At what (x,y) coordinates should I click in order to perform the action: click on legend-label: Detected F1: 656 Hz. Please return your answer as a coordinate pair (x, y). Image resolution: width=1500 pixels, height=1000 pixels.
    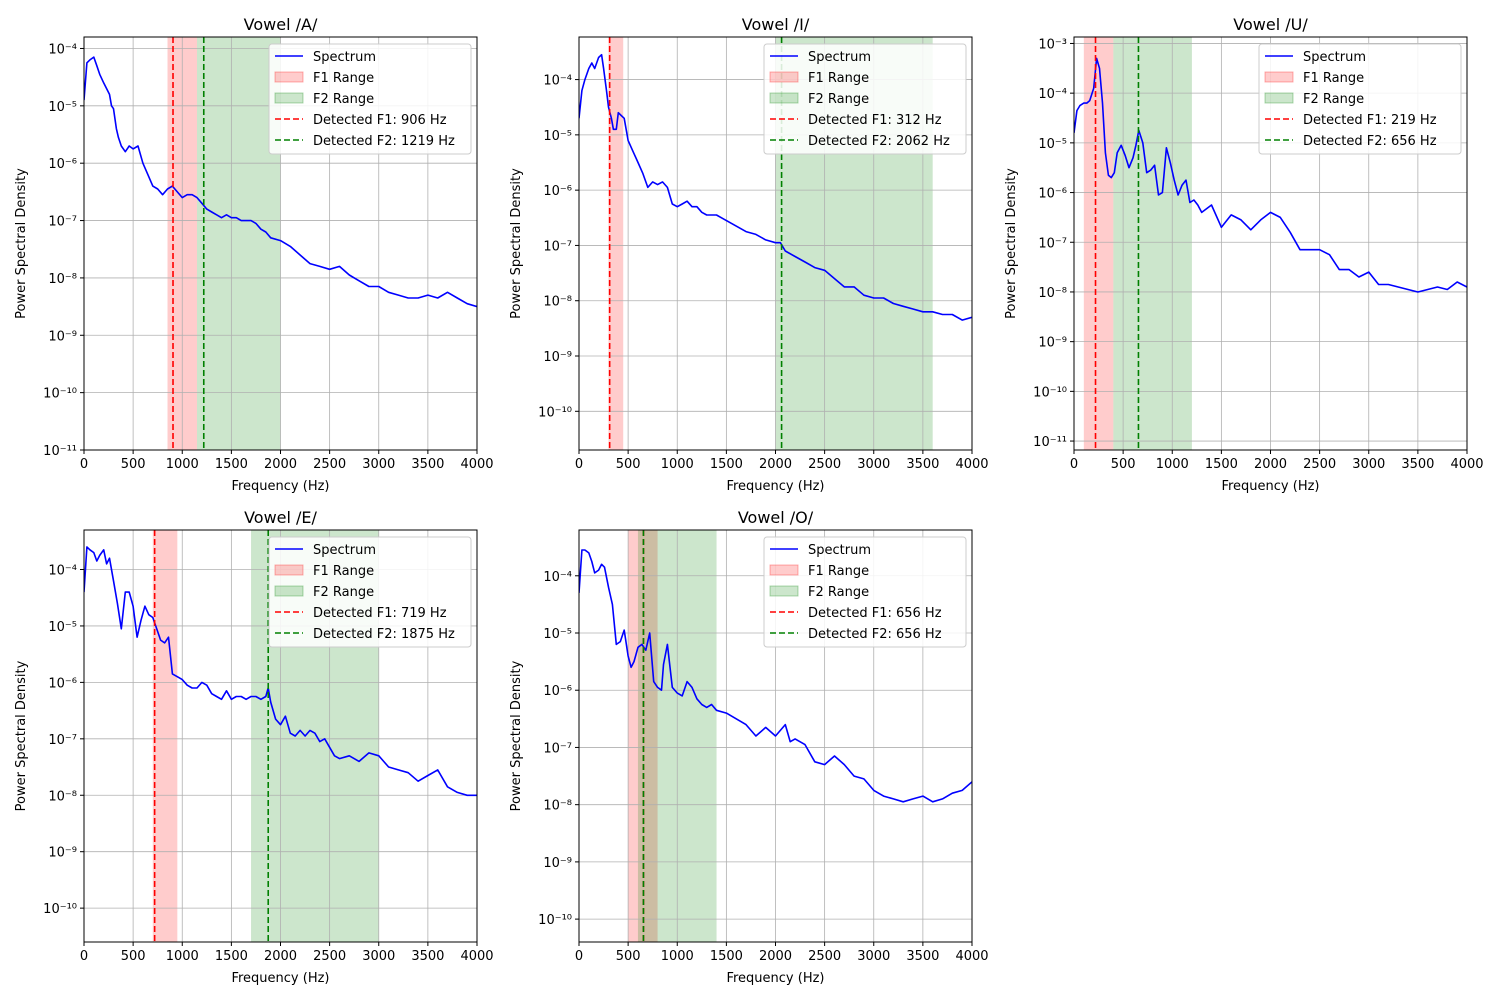
    Looking at the image, I should click on (875, 613).